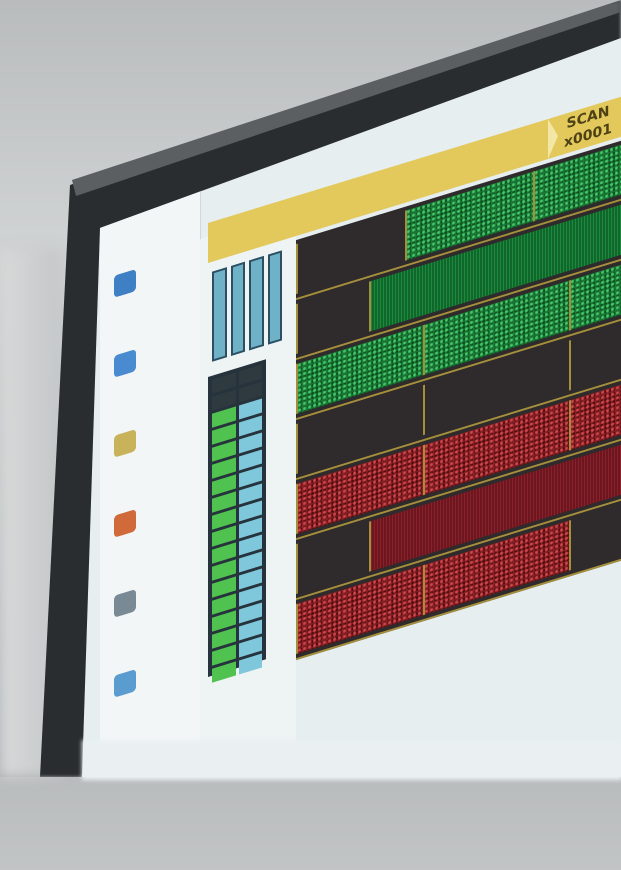  I want to click on chevron-icon, so click(553, 137).